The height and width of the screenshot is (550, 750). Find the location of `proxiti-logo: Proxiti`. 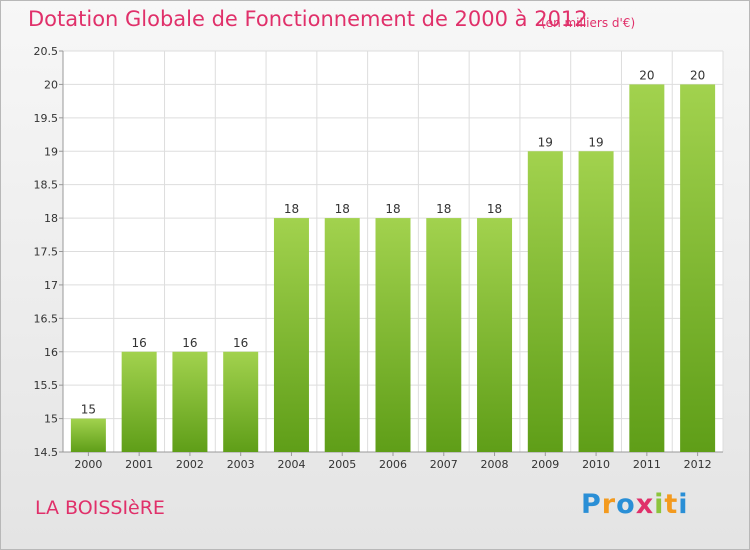

proxiti-logo: Proxiti is located at coordinates (635, 504).